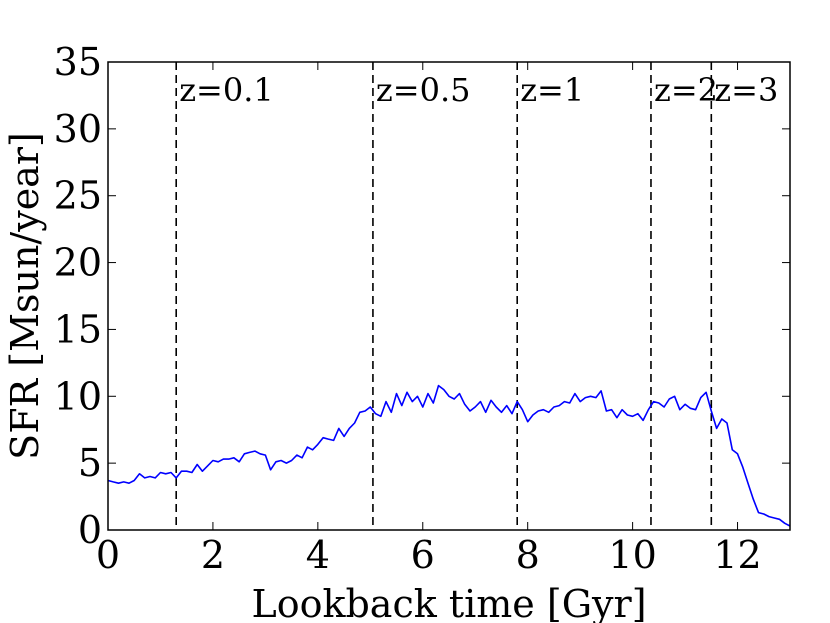 Image resolution: width=830 pixels, height=623 pixels. I want to click on y-tick-label: 30, so click(78, 129).